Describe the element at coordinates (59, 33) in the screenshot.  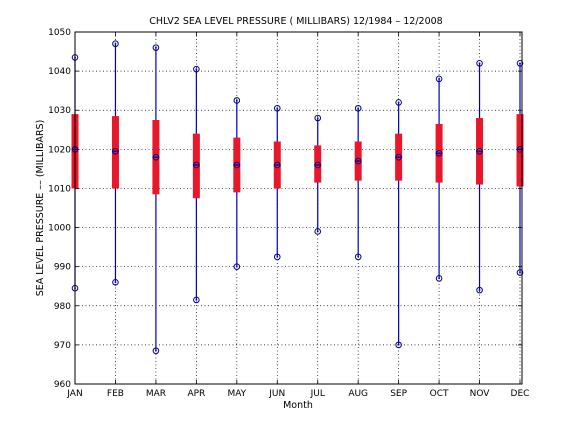
I see `y-tick-label-9: 1050` at that location.